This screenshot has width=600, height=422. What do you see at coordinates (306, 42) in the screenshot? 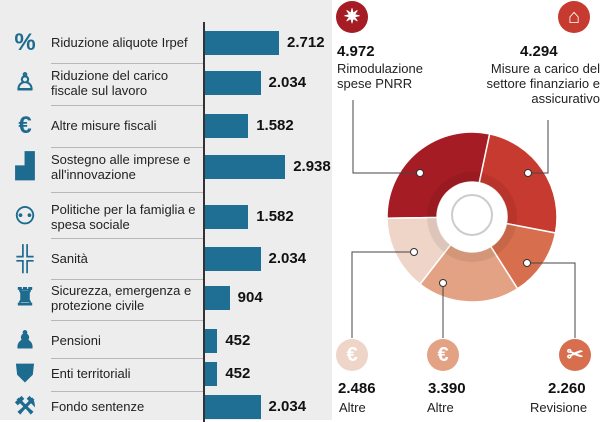
I see `bar-value: 2.712` at bounding box center [306, 42].